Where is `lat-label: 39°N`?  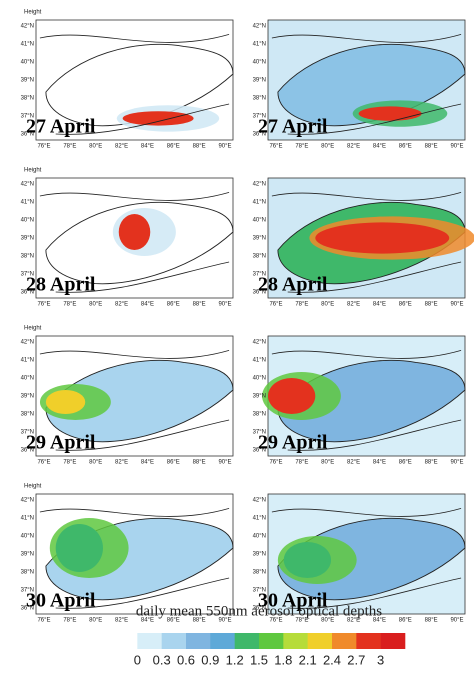
lat-label: 39°N is located at coordinates (27, 81).